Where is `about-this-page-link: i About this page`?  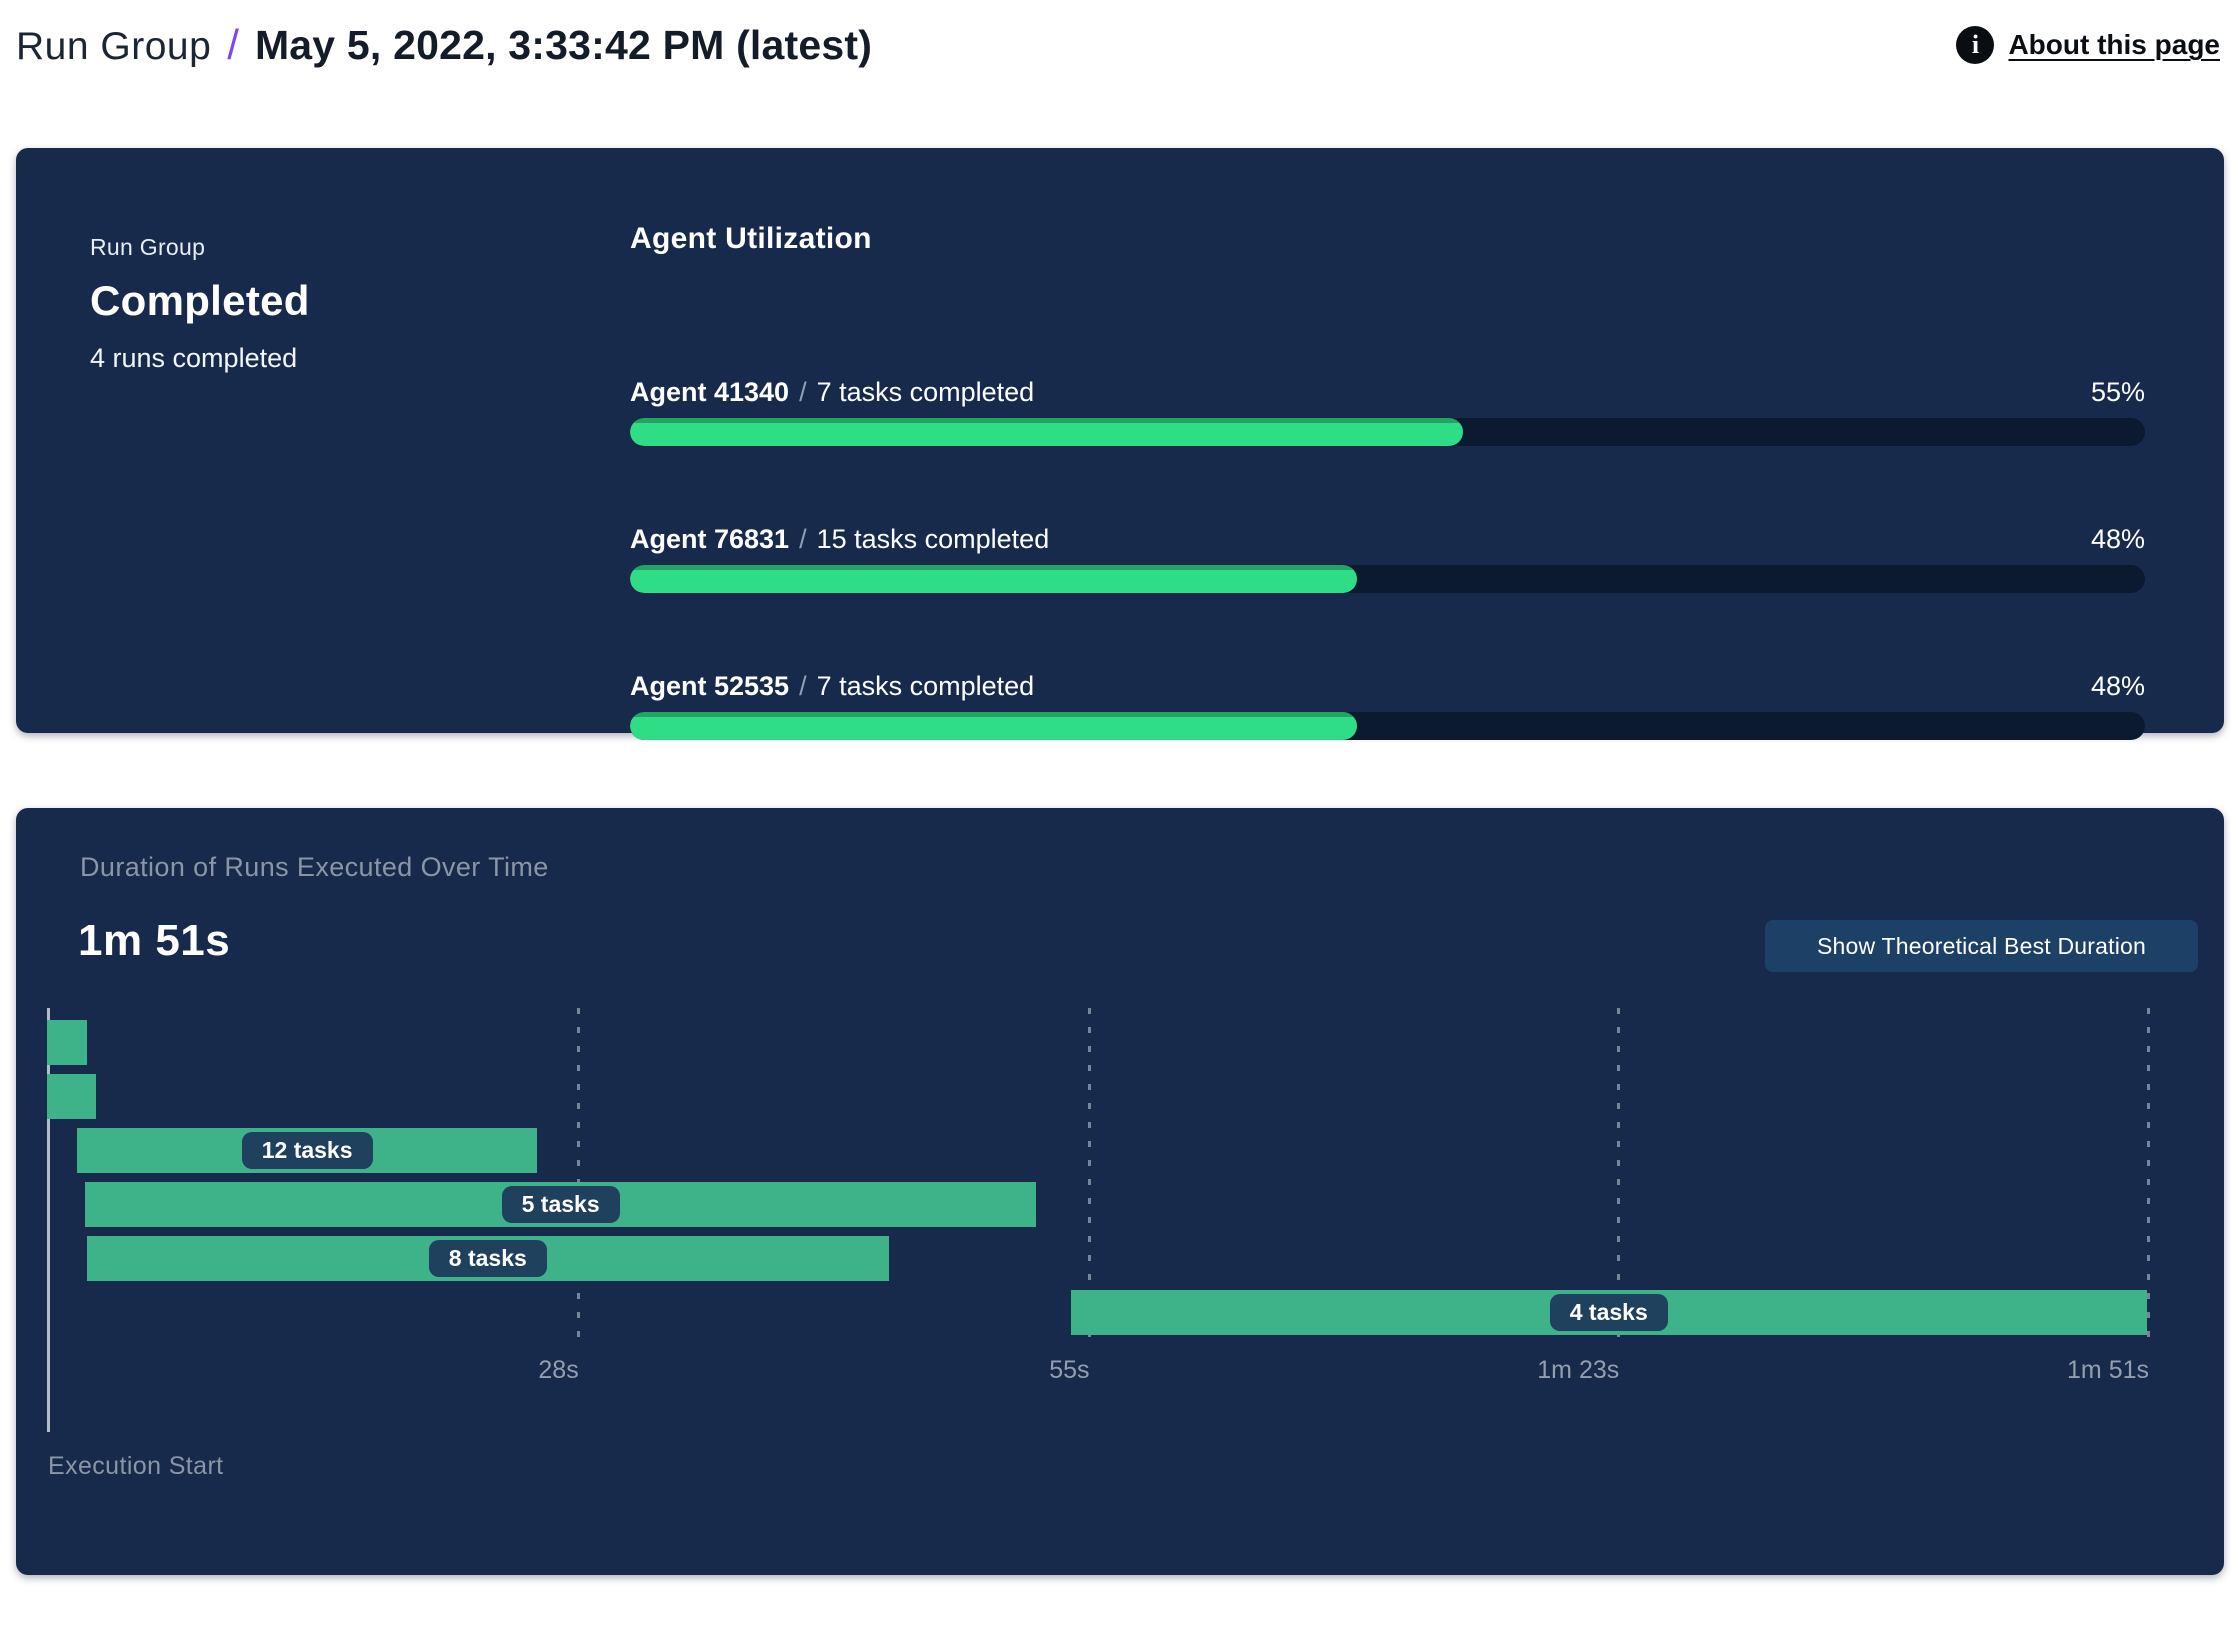 about-this-page-link: i About this page is located at coordinates (2088, 45).